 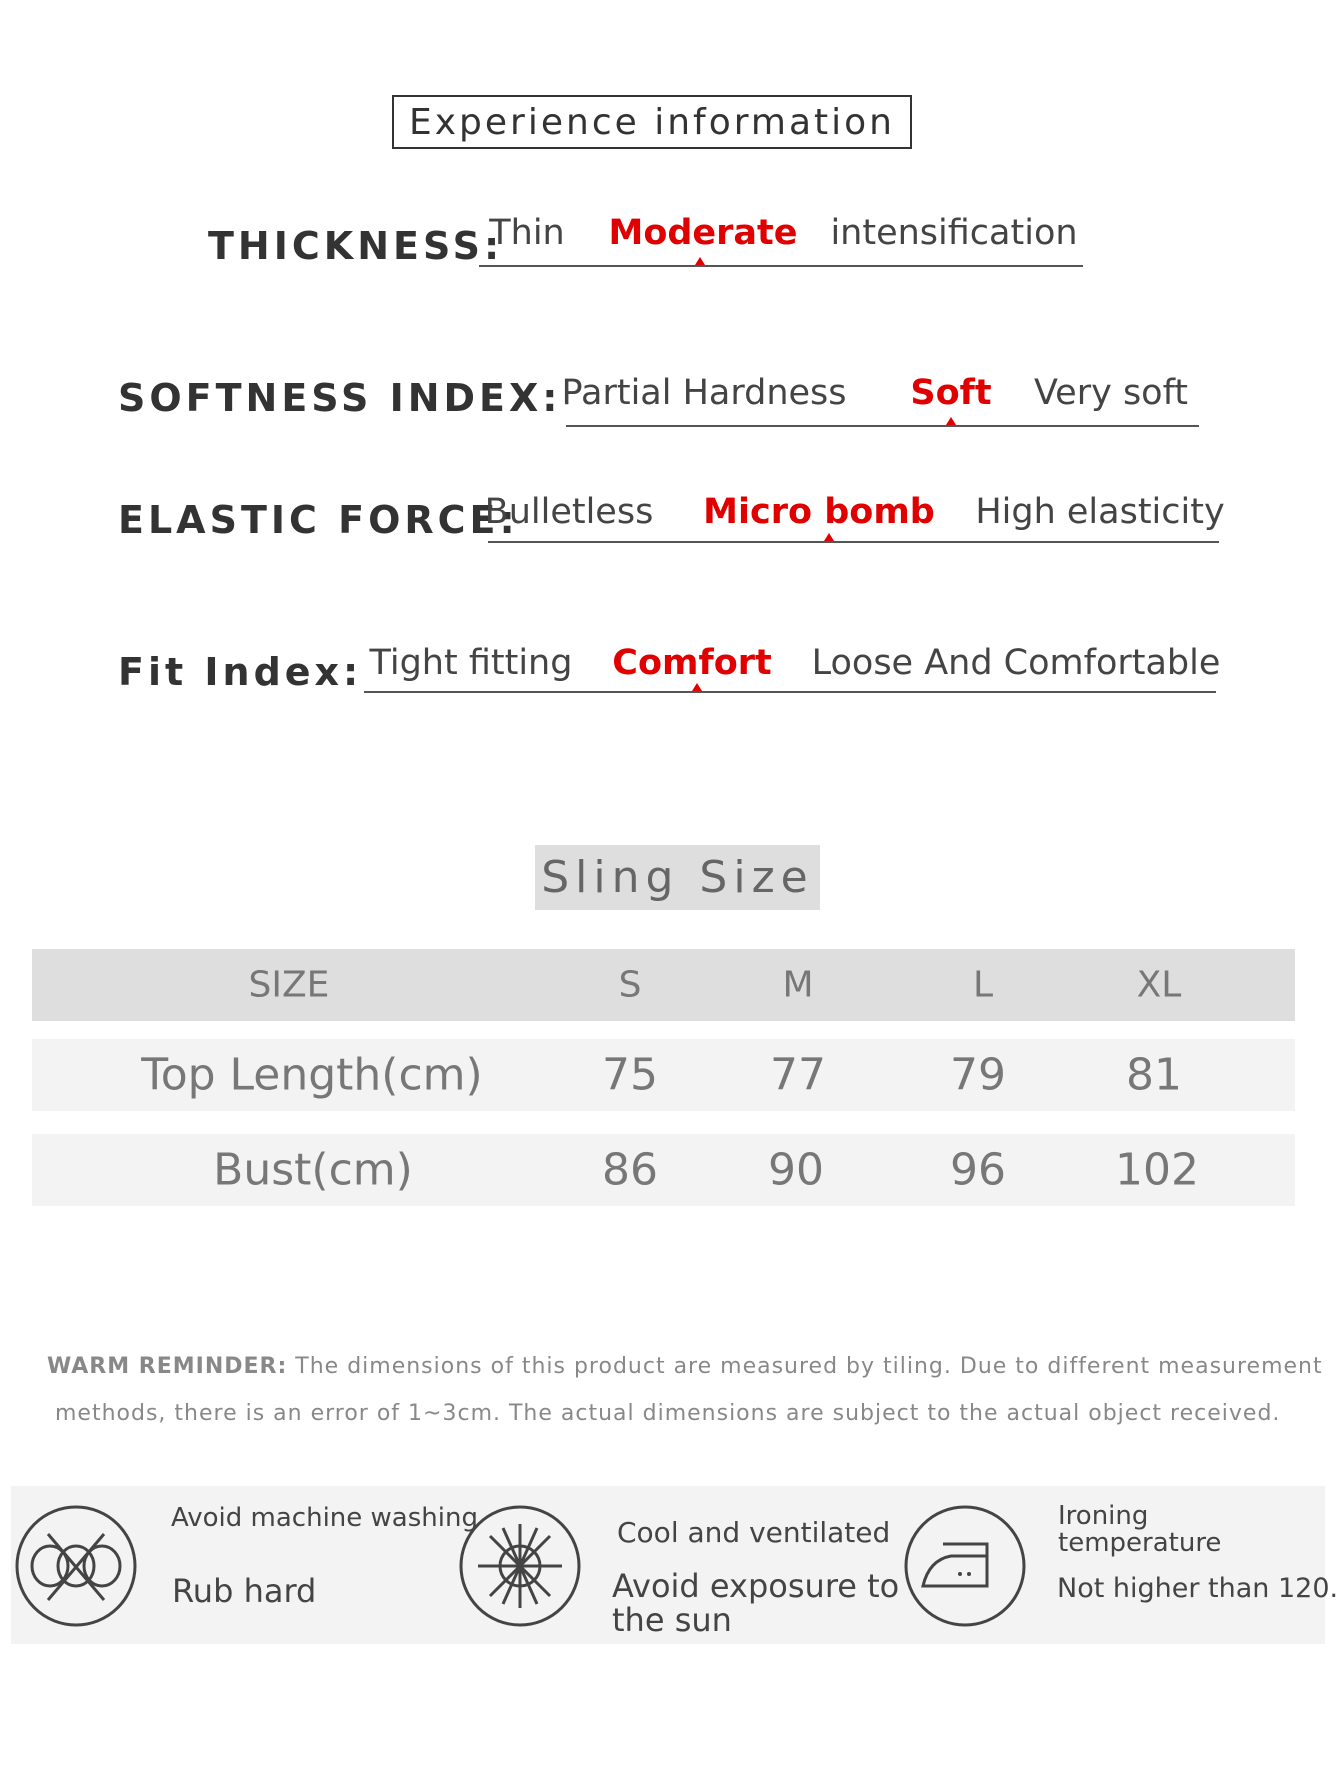 I want to click on iron-icon, so click(x=965, y=1566).